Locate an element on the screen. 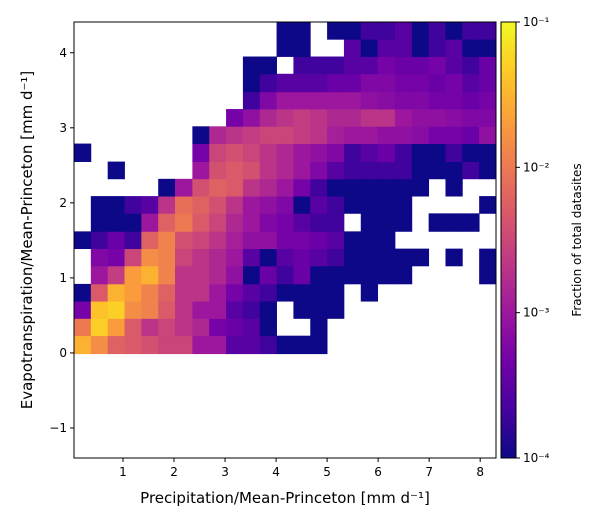 This screenshot has width=600, height=525. colorbar-label: Fraction of total datasites is located at coordinates (577, 239).